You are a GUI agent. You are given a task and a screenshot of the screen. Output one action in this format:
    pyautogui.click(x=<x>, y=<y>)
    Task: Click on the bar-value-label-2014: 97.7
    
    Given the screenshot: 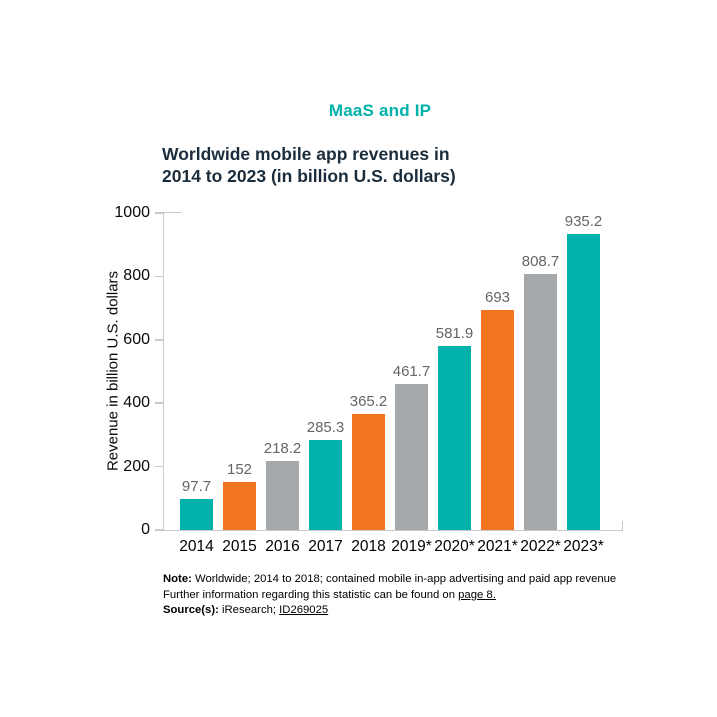 What is the action you would take?
    pyautogui.click(x=196, y=487)
    